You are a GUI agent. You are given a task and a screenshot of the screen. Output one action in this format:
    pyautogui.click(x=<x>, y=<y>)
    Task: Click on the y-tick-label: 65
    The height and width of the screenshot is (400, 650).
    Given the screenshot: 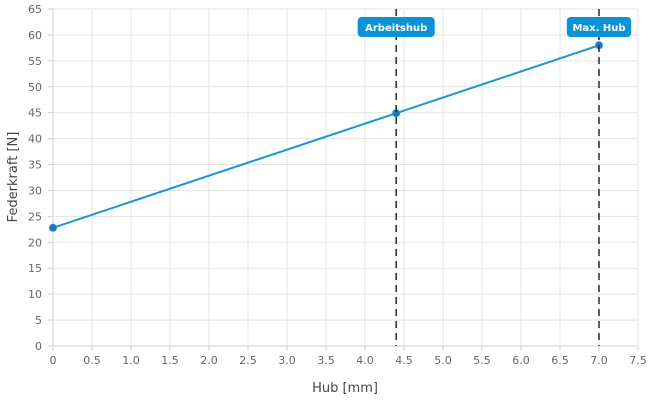 What is the action you would take?
    pyautogui.click(x=35, y=9)
    